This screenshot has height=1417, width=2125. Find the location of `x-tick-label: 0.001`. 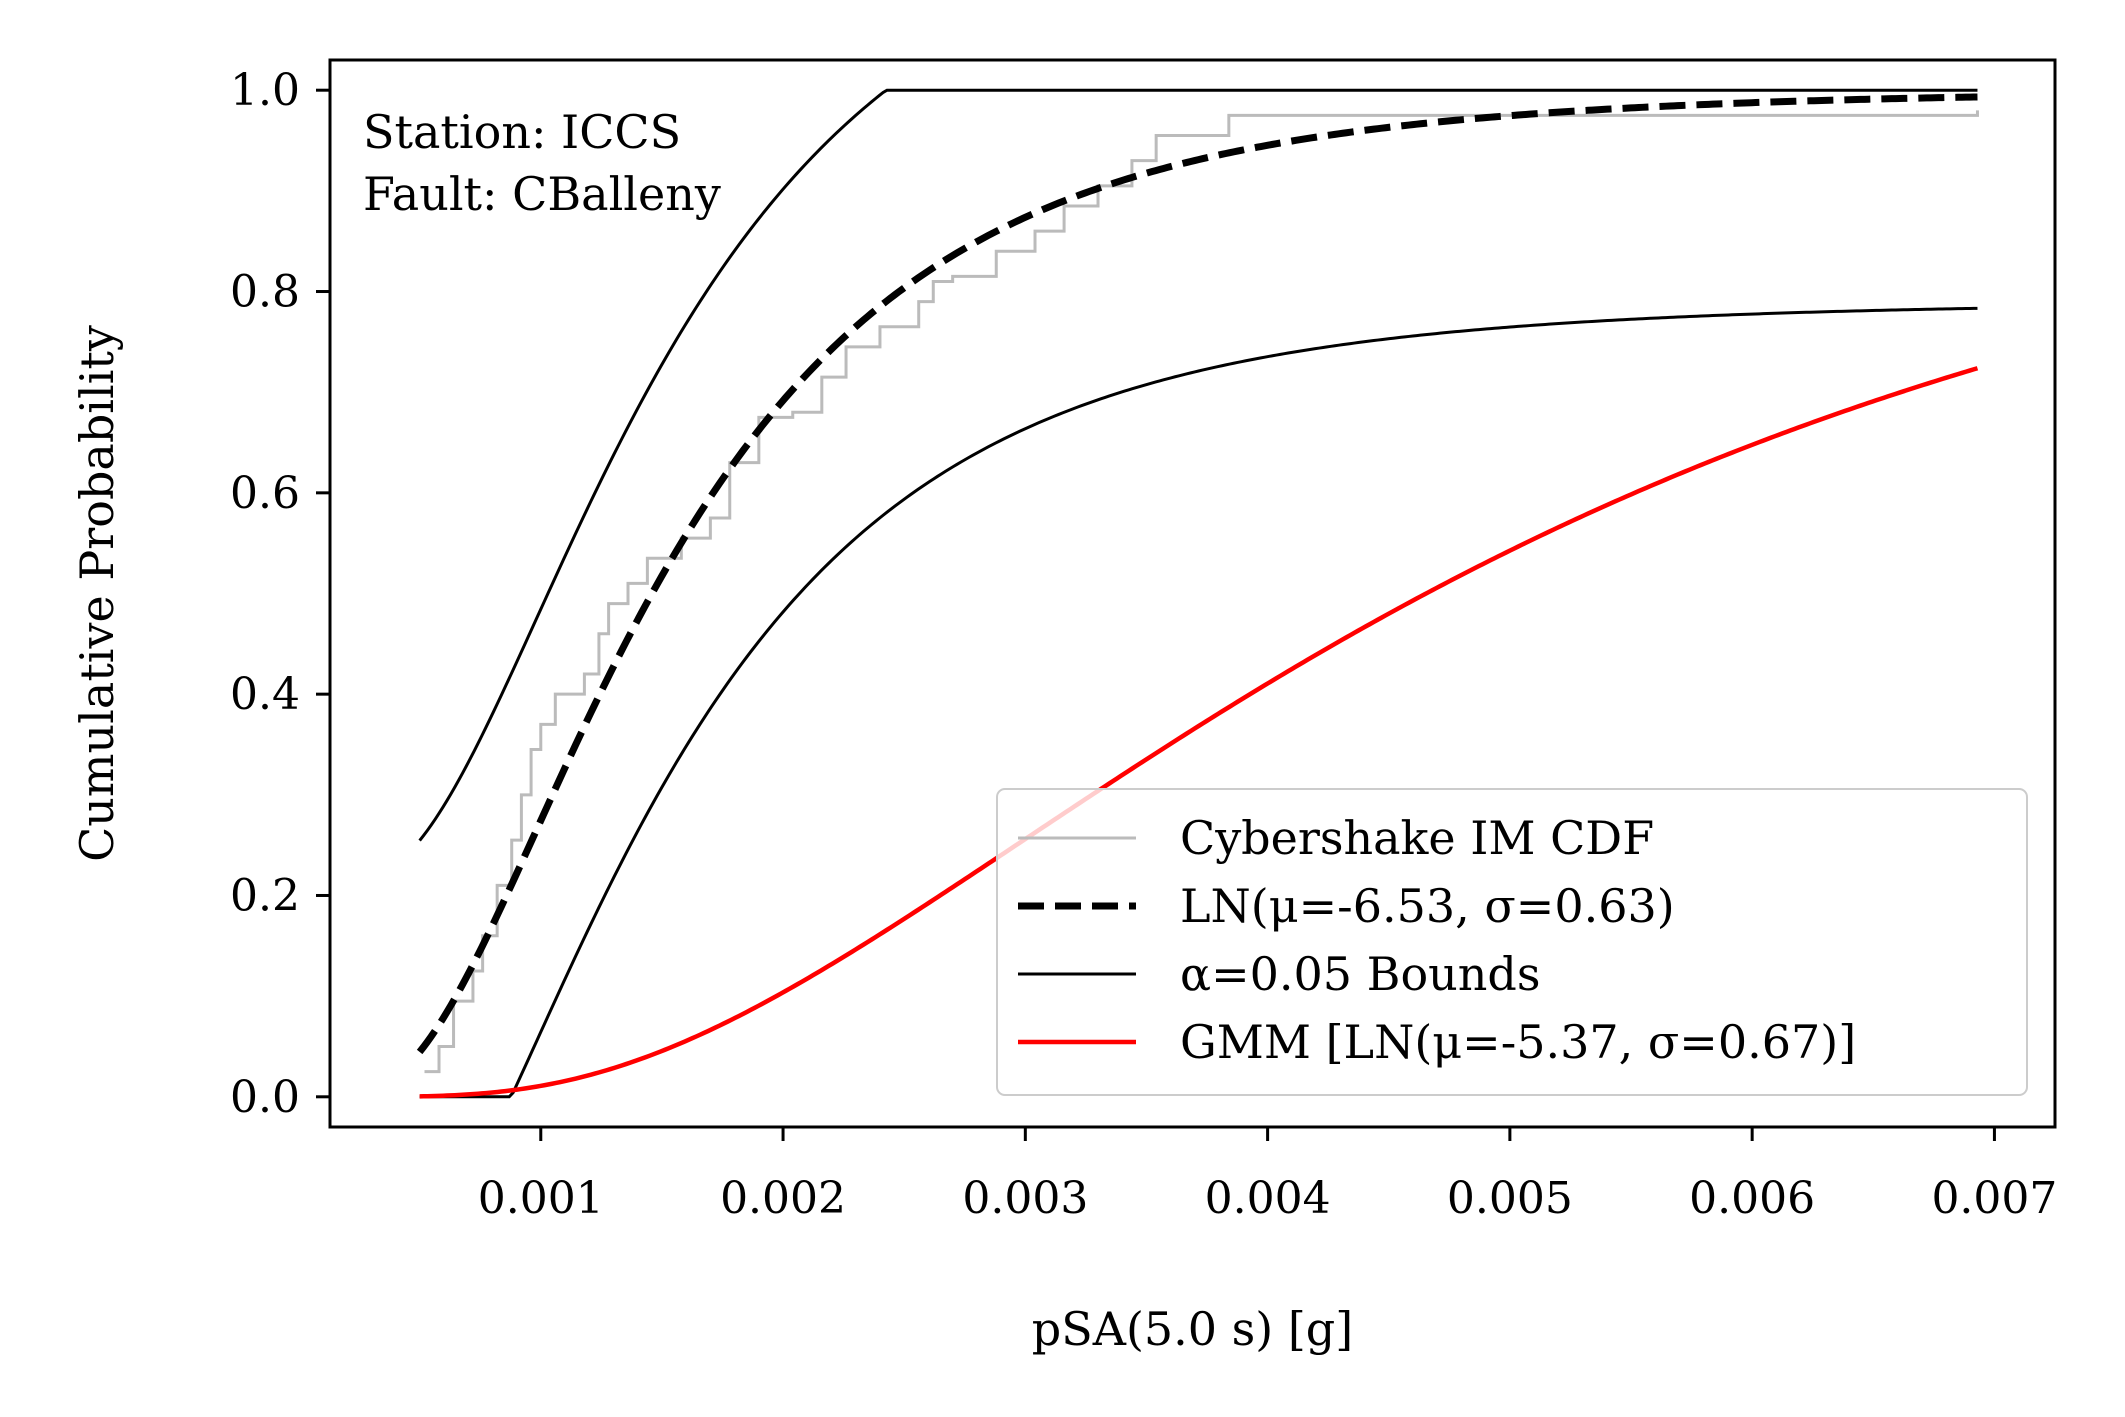

x-tick-label: 0.001 is located at coordinates (541, 1198).